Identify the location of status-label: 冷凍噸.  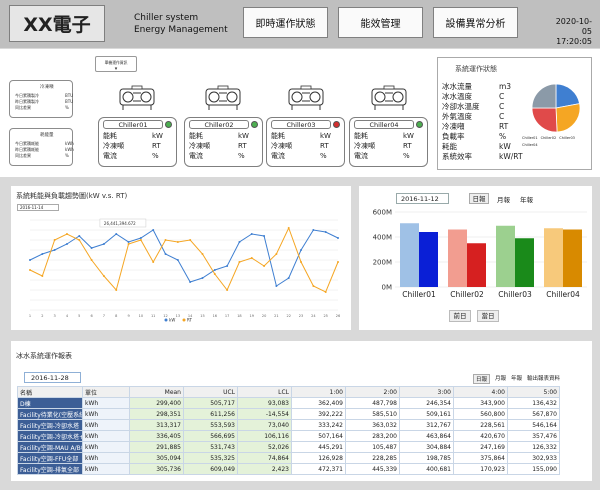
(453, 126).